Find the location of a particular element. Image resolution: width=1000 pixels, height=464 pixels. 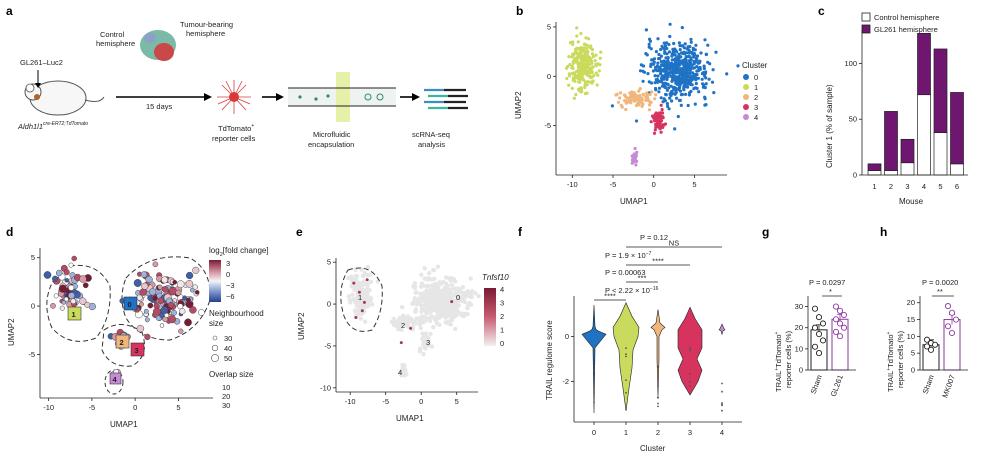

d-xlabel: UMAP1 is located at coordinates (124, 424).